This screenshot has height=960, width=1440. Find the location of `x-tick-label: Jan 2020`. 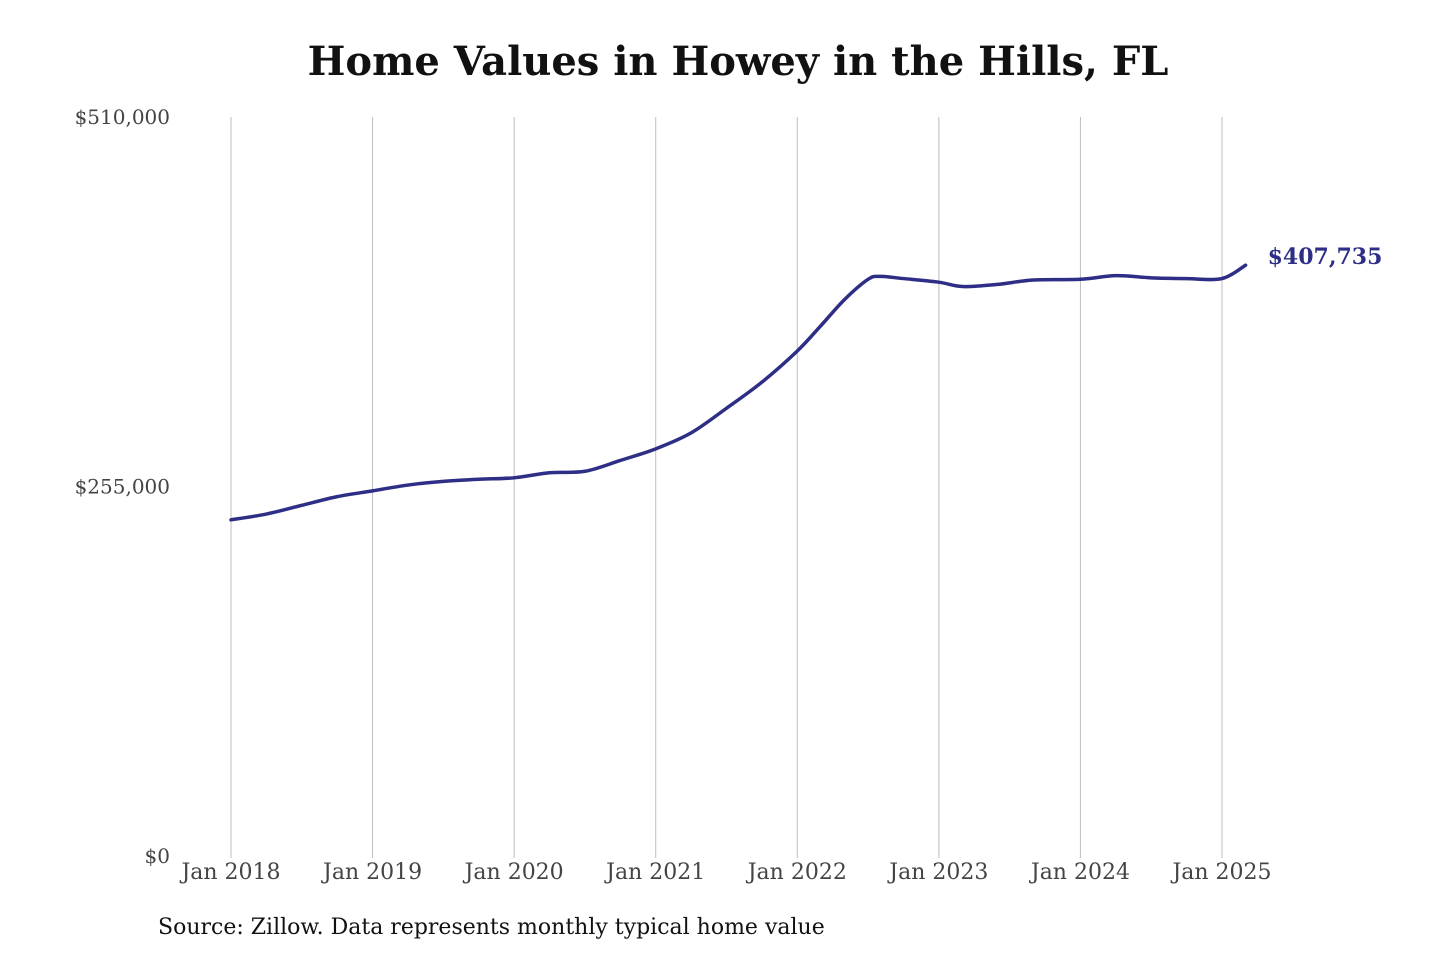

x-tick-label: Jan 2020 is located at coordinates (513, 872).